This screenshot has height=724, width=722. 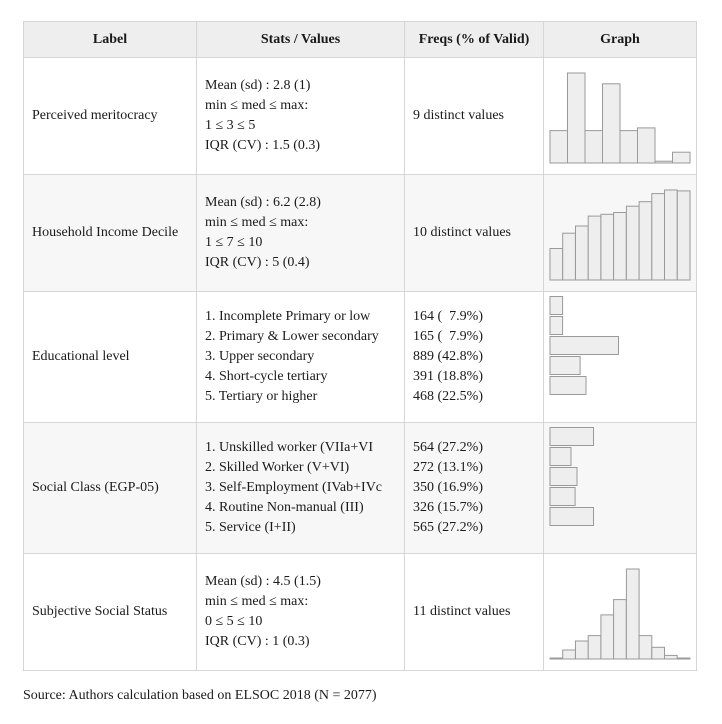 What do you see at coordinates (462, 611) in the screenshot?
I see `freqs-line: 11 distinct values` at bounding box center [462, 611].